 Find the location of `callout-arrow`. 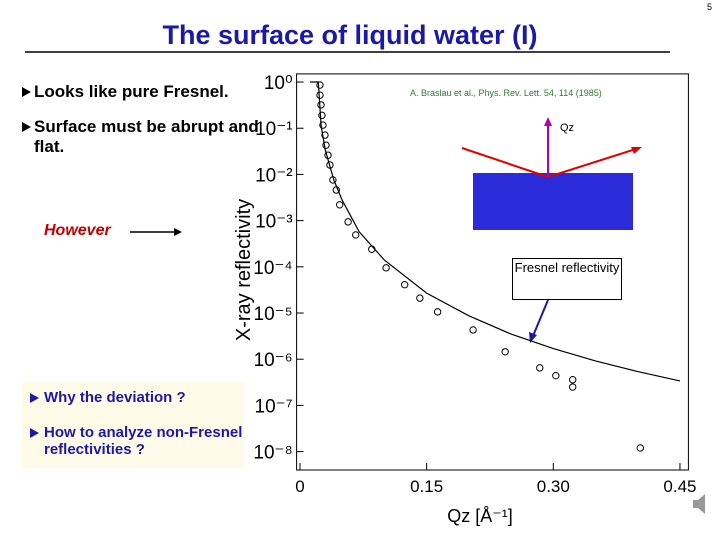

callout-arrow is located at coordinates (540, 318).